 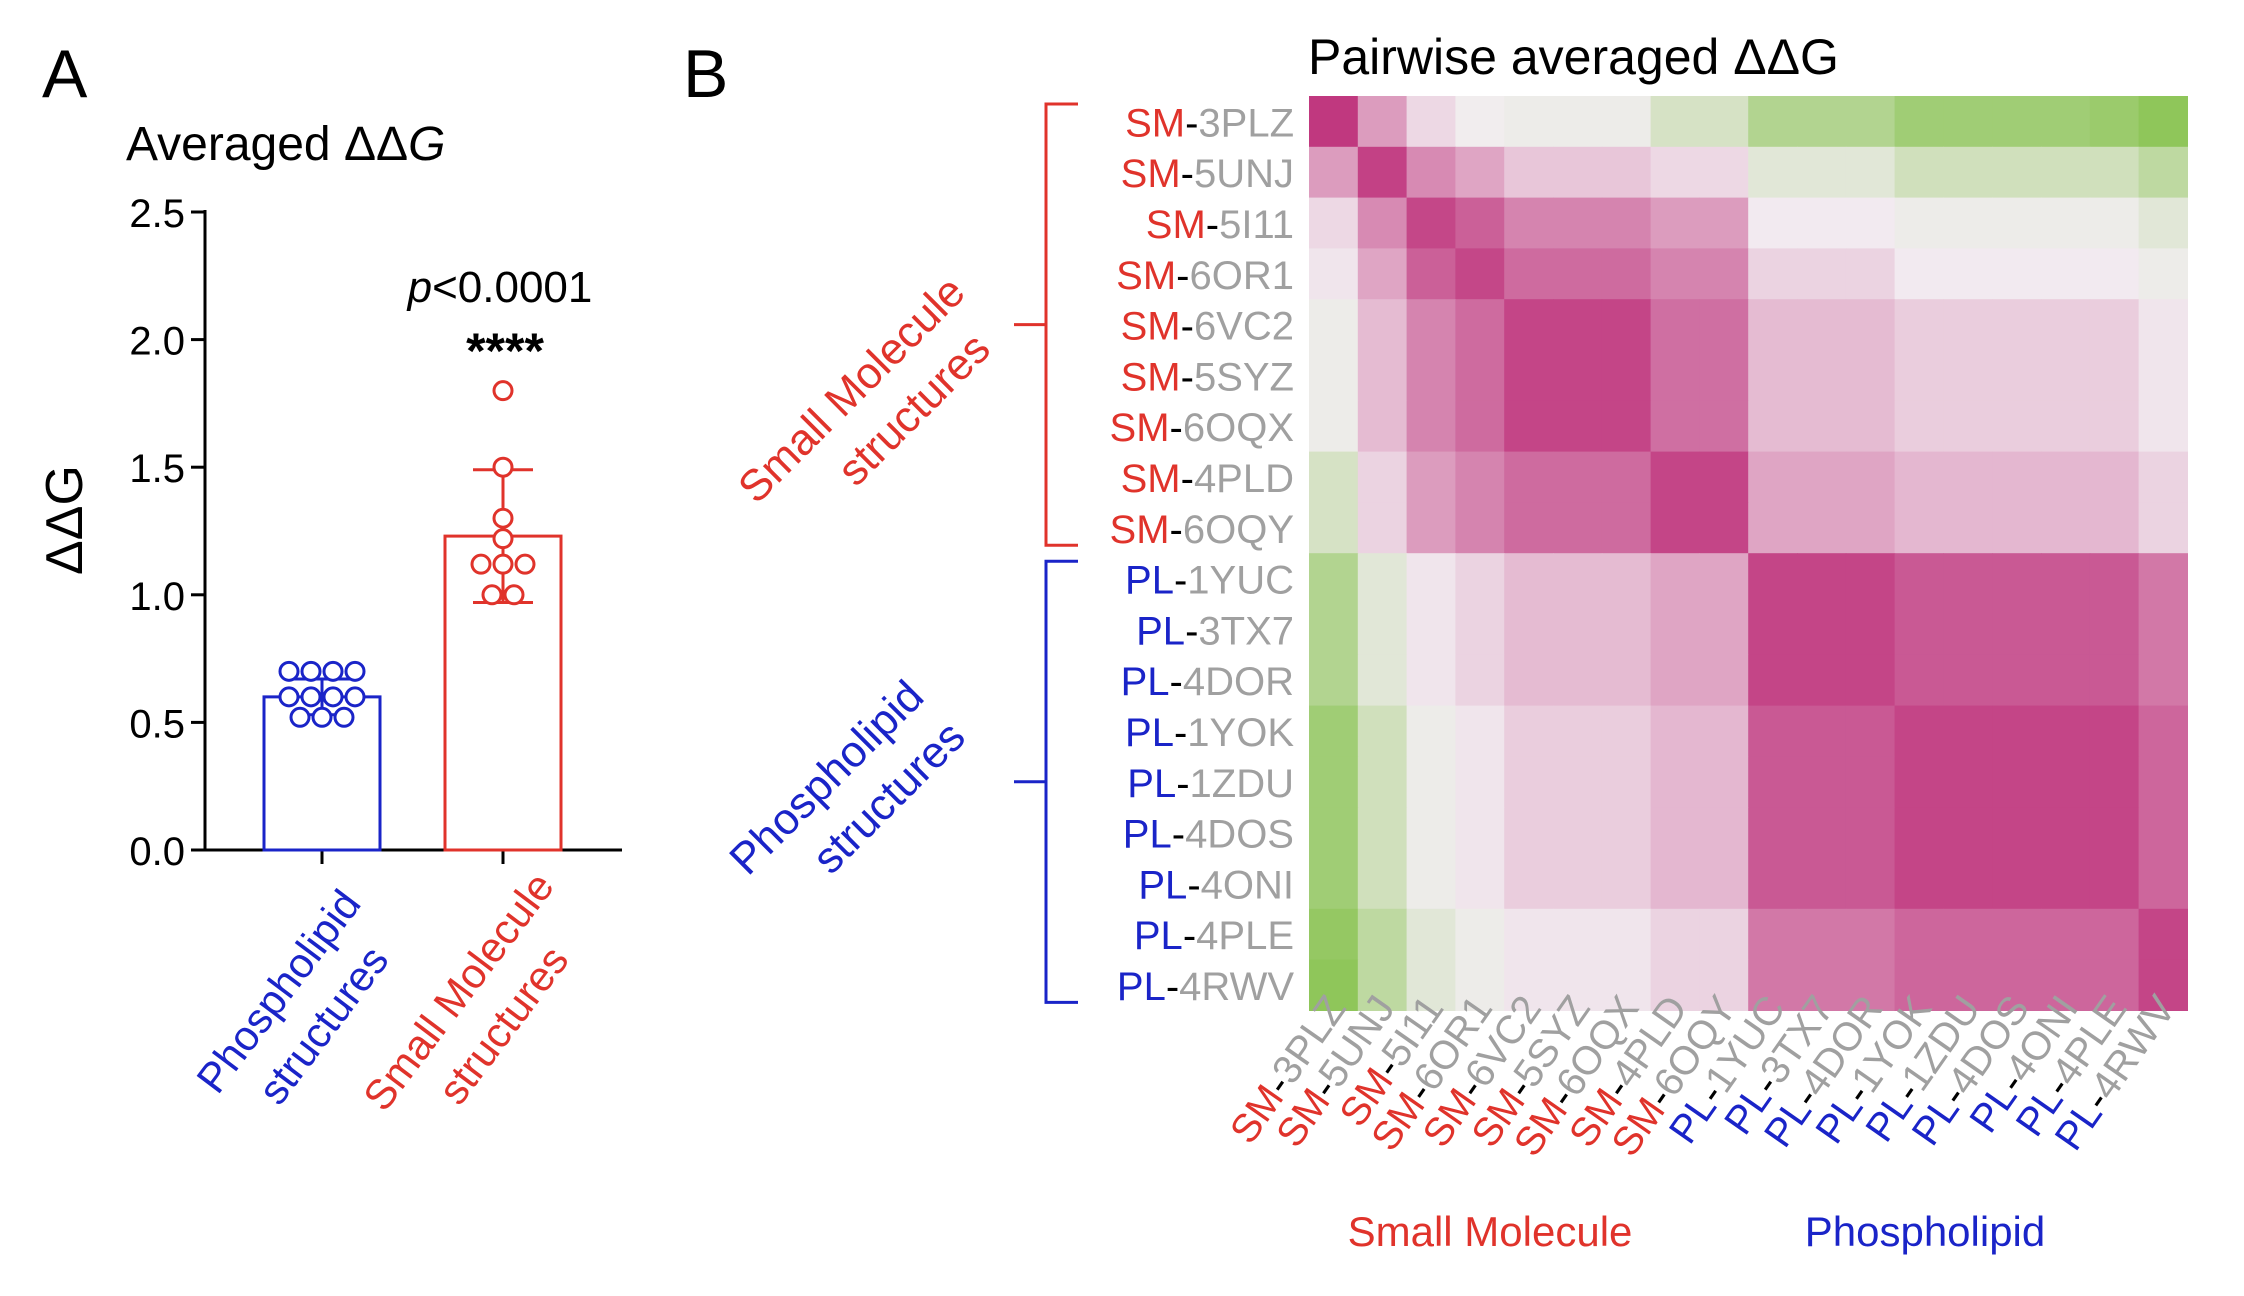 What do you see at coordinates (1240, 733) in the screenshot?
I see `row-label-id: 1YOK` at bounding box center [1240, 733].